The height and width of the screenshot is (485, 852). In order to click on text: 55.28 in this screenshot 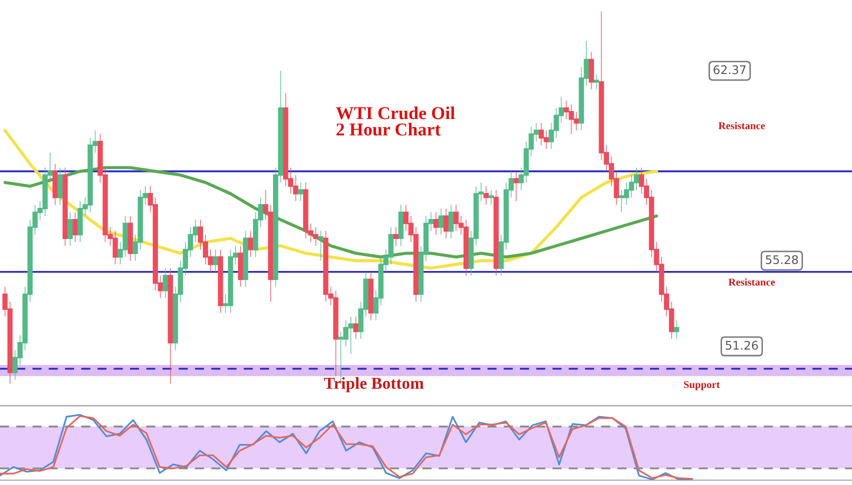, I will do `click(782, 259)`.